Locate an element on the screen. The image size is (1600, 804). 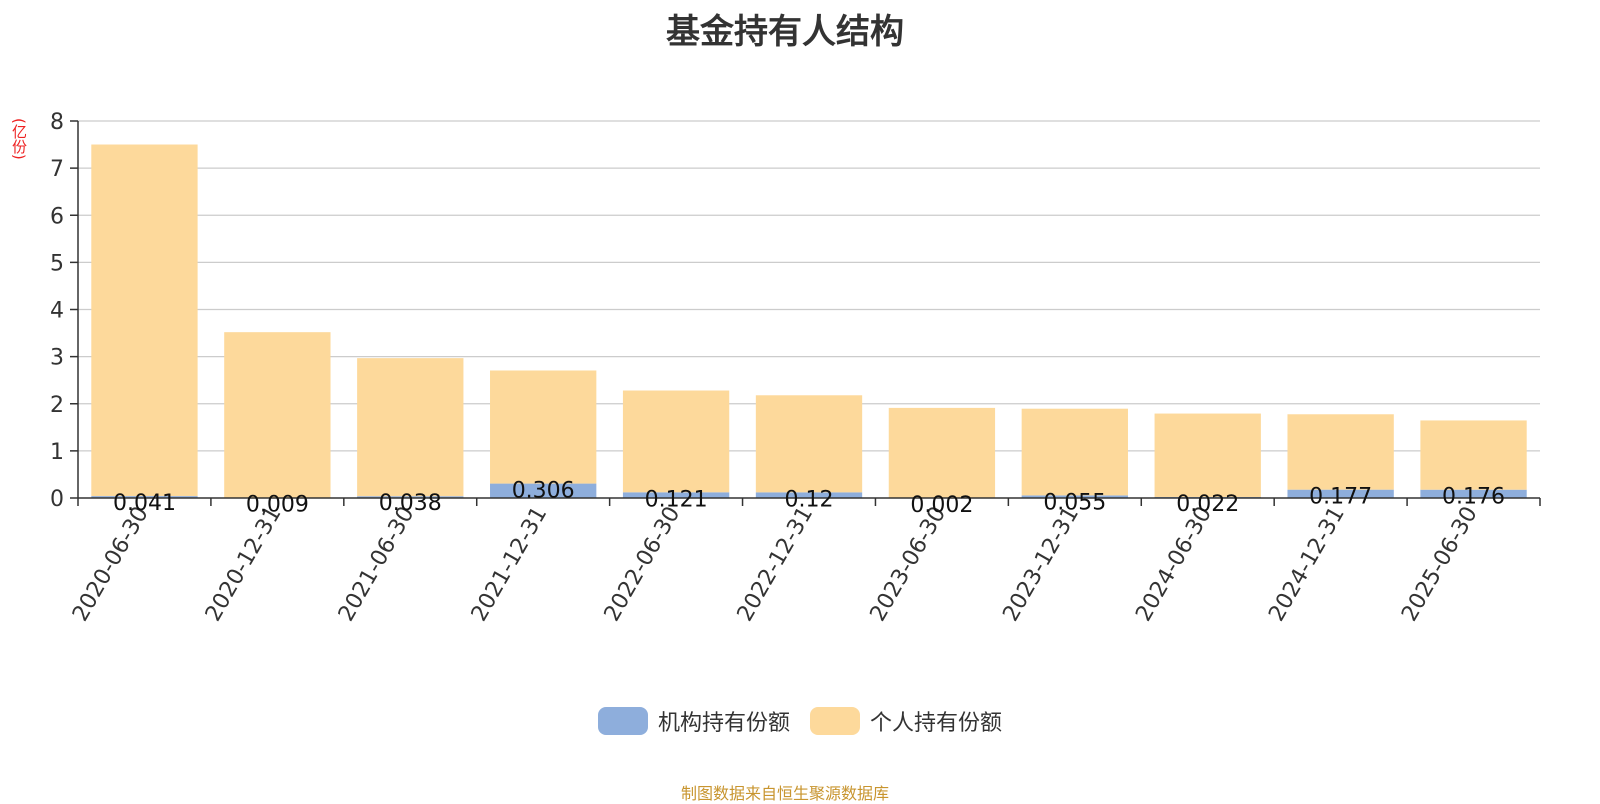
data-label-institutional: 0.055 is located at coordinates (1074, 502).